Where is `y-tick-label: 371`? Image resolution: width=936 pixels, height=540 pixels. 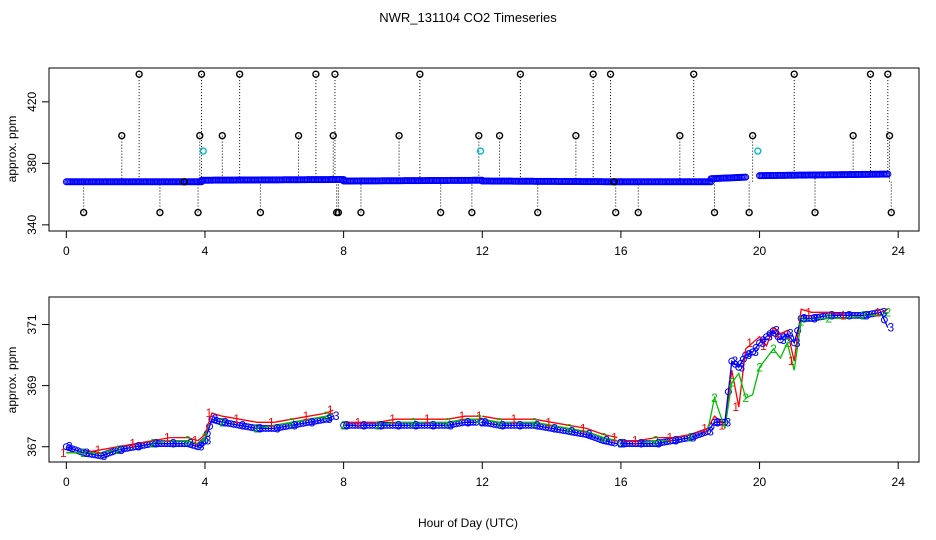
y-tick-label: 371 is located at coordinates (32, 324).